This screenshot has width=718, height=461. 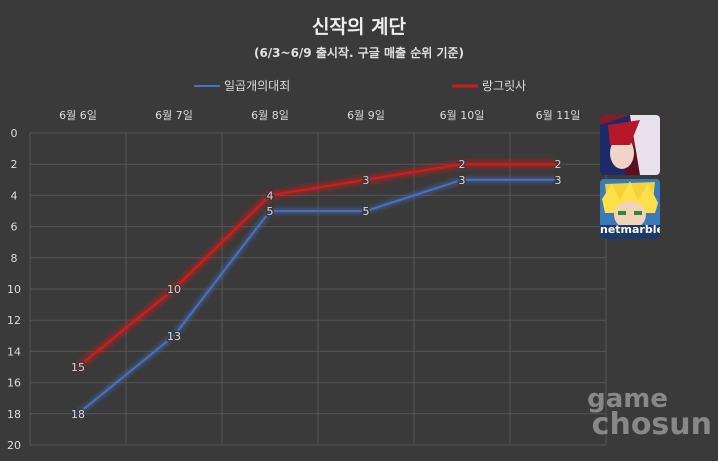 I want to click on y-tick-label: 0, so click(x=14, y=133).